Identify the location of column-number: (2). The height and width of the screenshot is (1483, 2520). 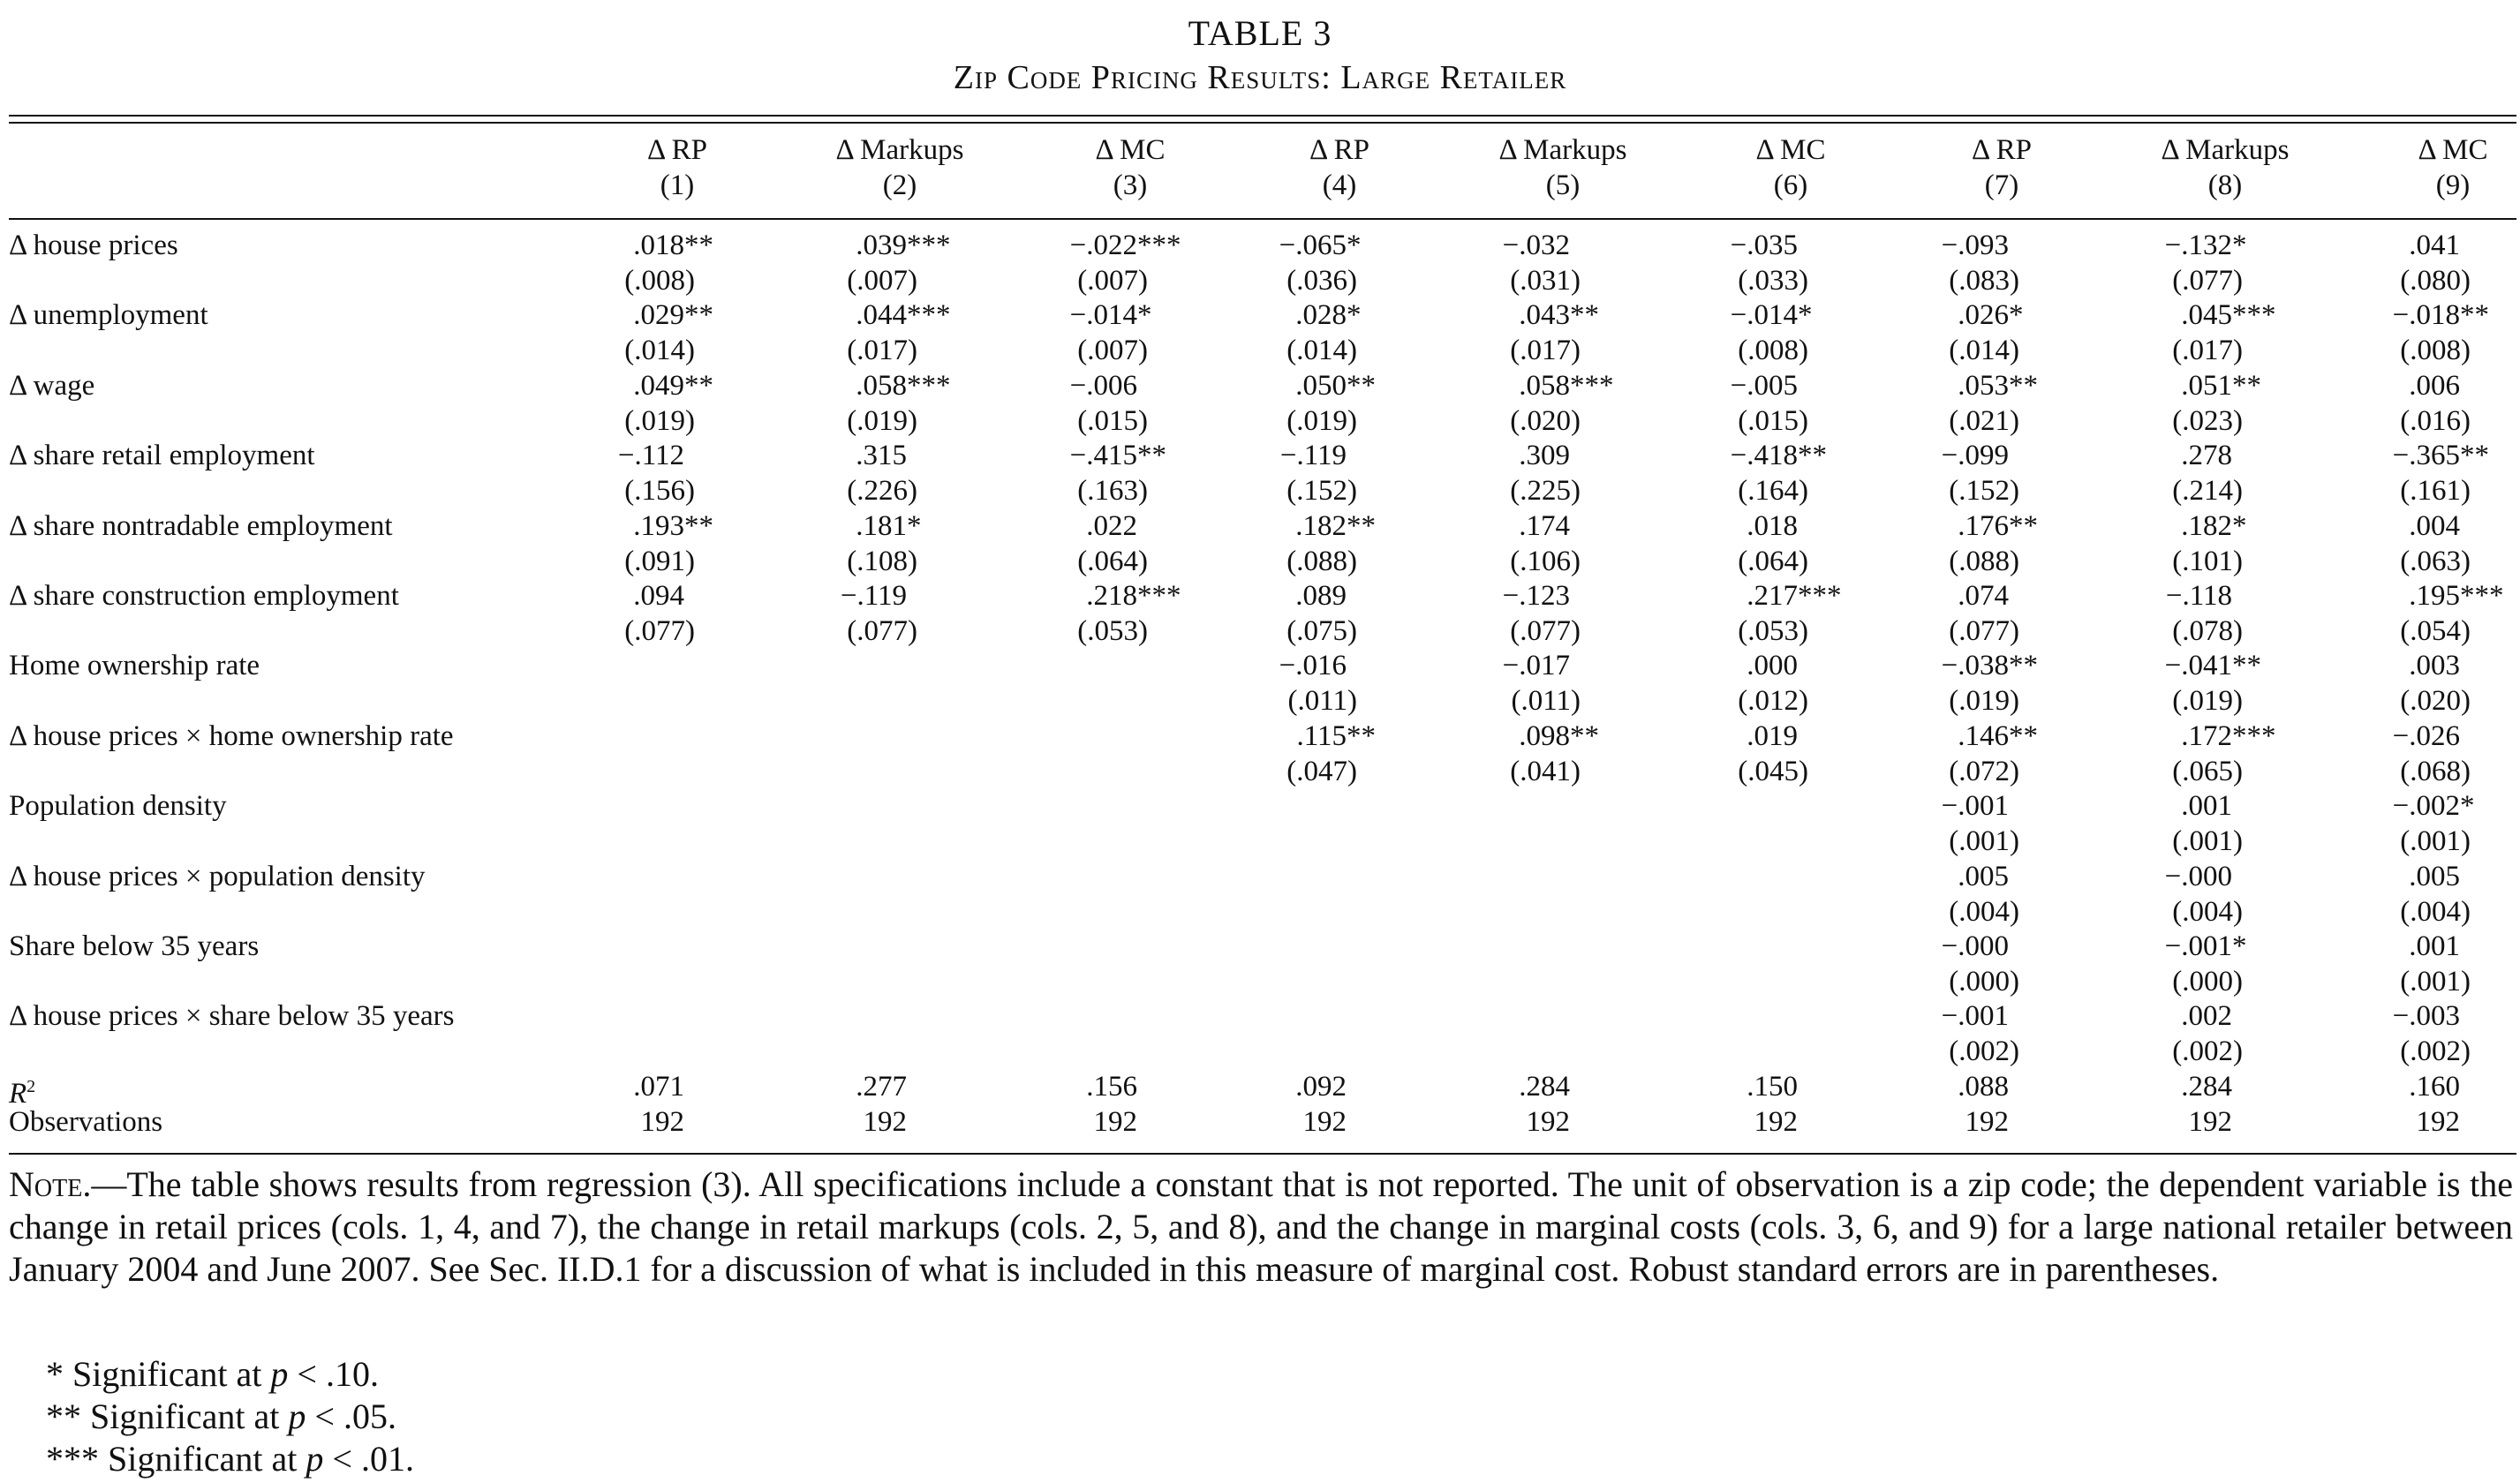
(899, 185).